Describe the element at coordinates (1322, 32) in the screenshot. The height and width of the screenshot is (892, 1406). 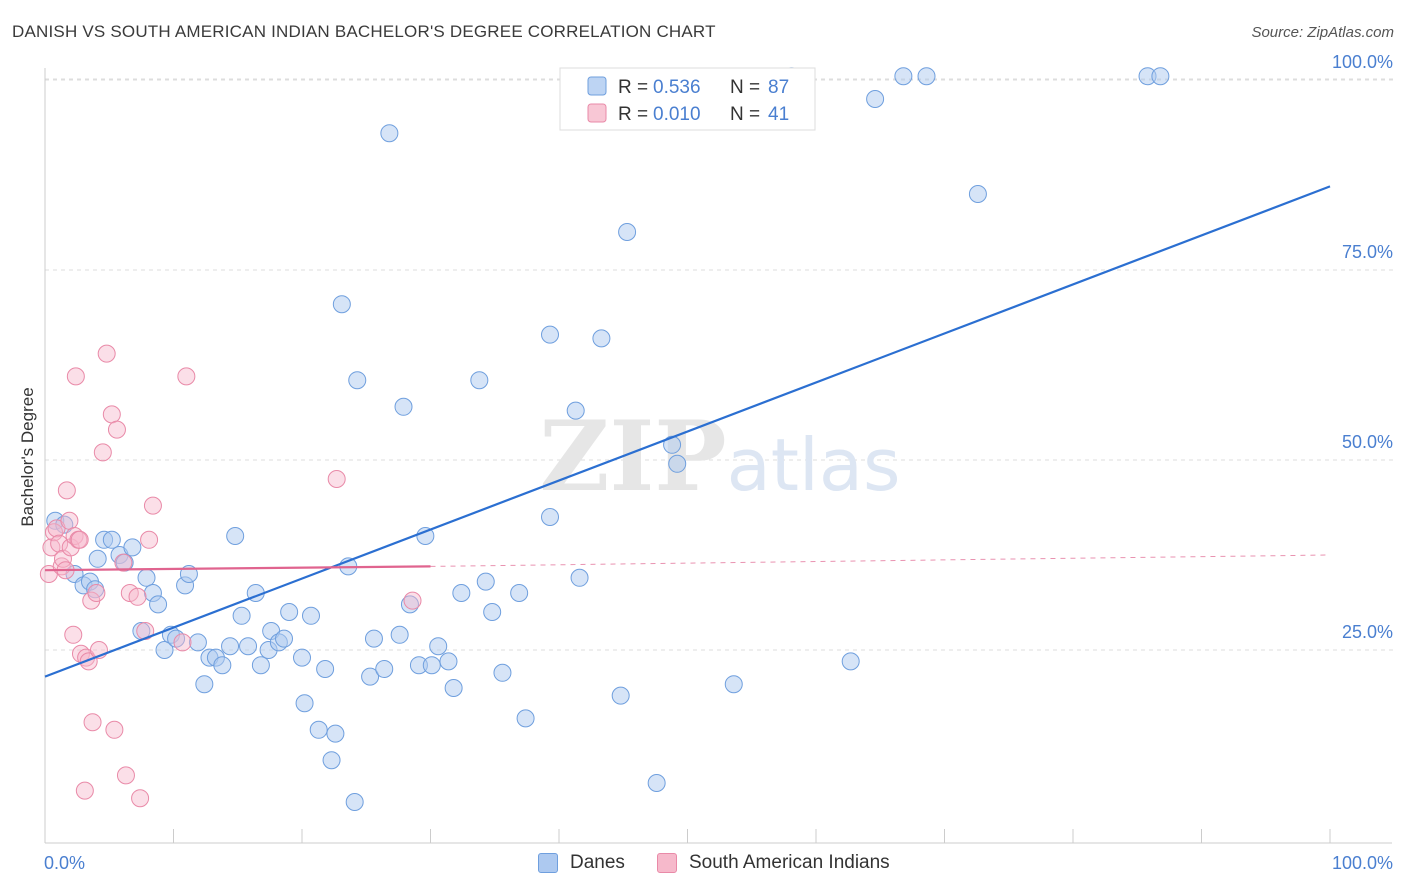
I see `source-label: Source: ZipAtlas.com` at that location.